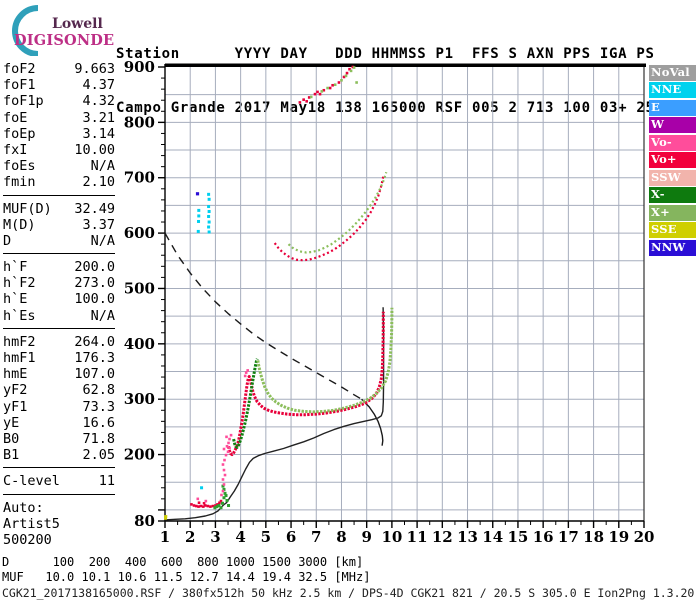 Image resolution: width=700 pixels, height=600 pixels. Describe the element at coordinates (94, 374) in the screenshot. I see `param-value: 107.0` at that location.